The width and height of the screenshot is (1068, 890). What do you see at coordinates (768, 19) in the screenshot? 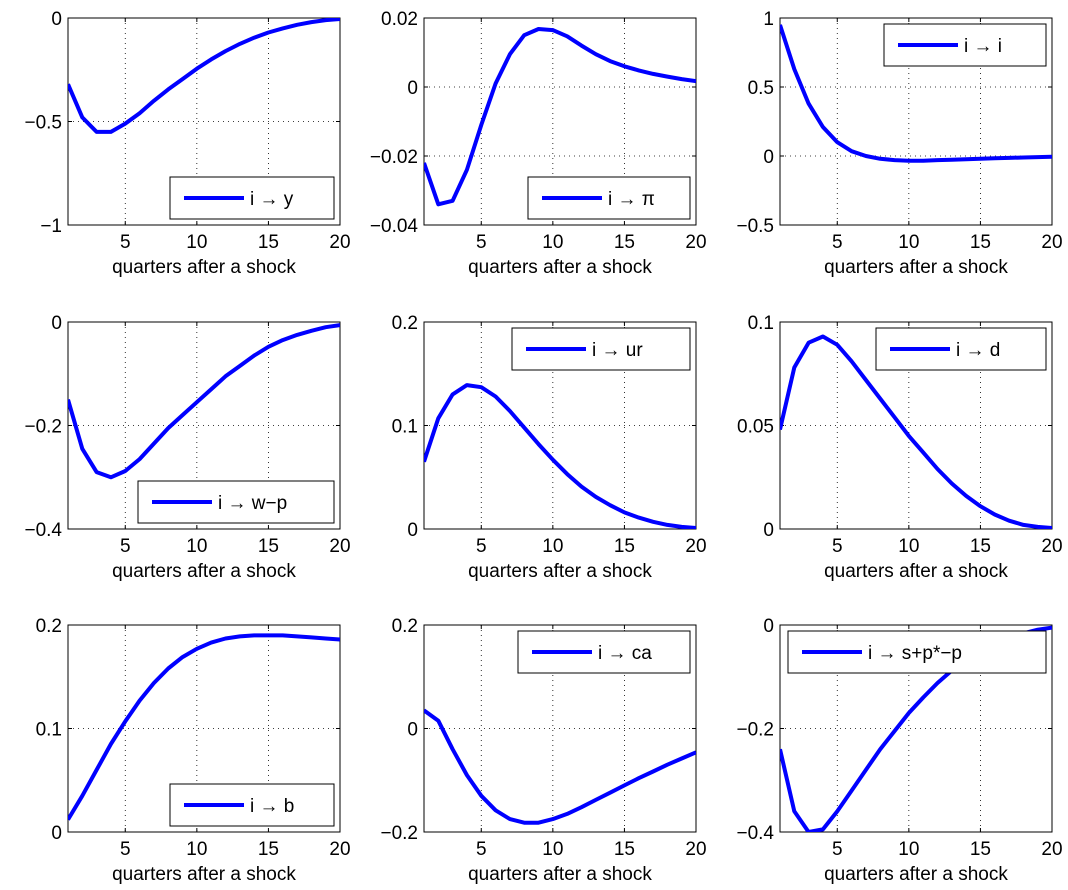
I see `y-tick-label: 1` at bounding box center [768, 19].